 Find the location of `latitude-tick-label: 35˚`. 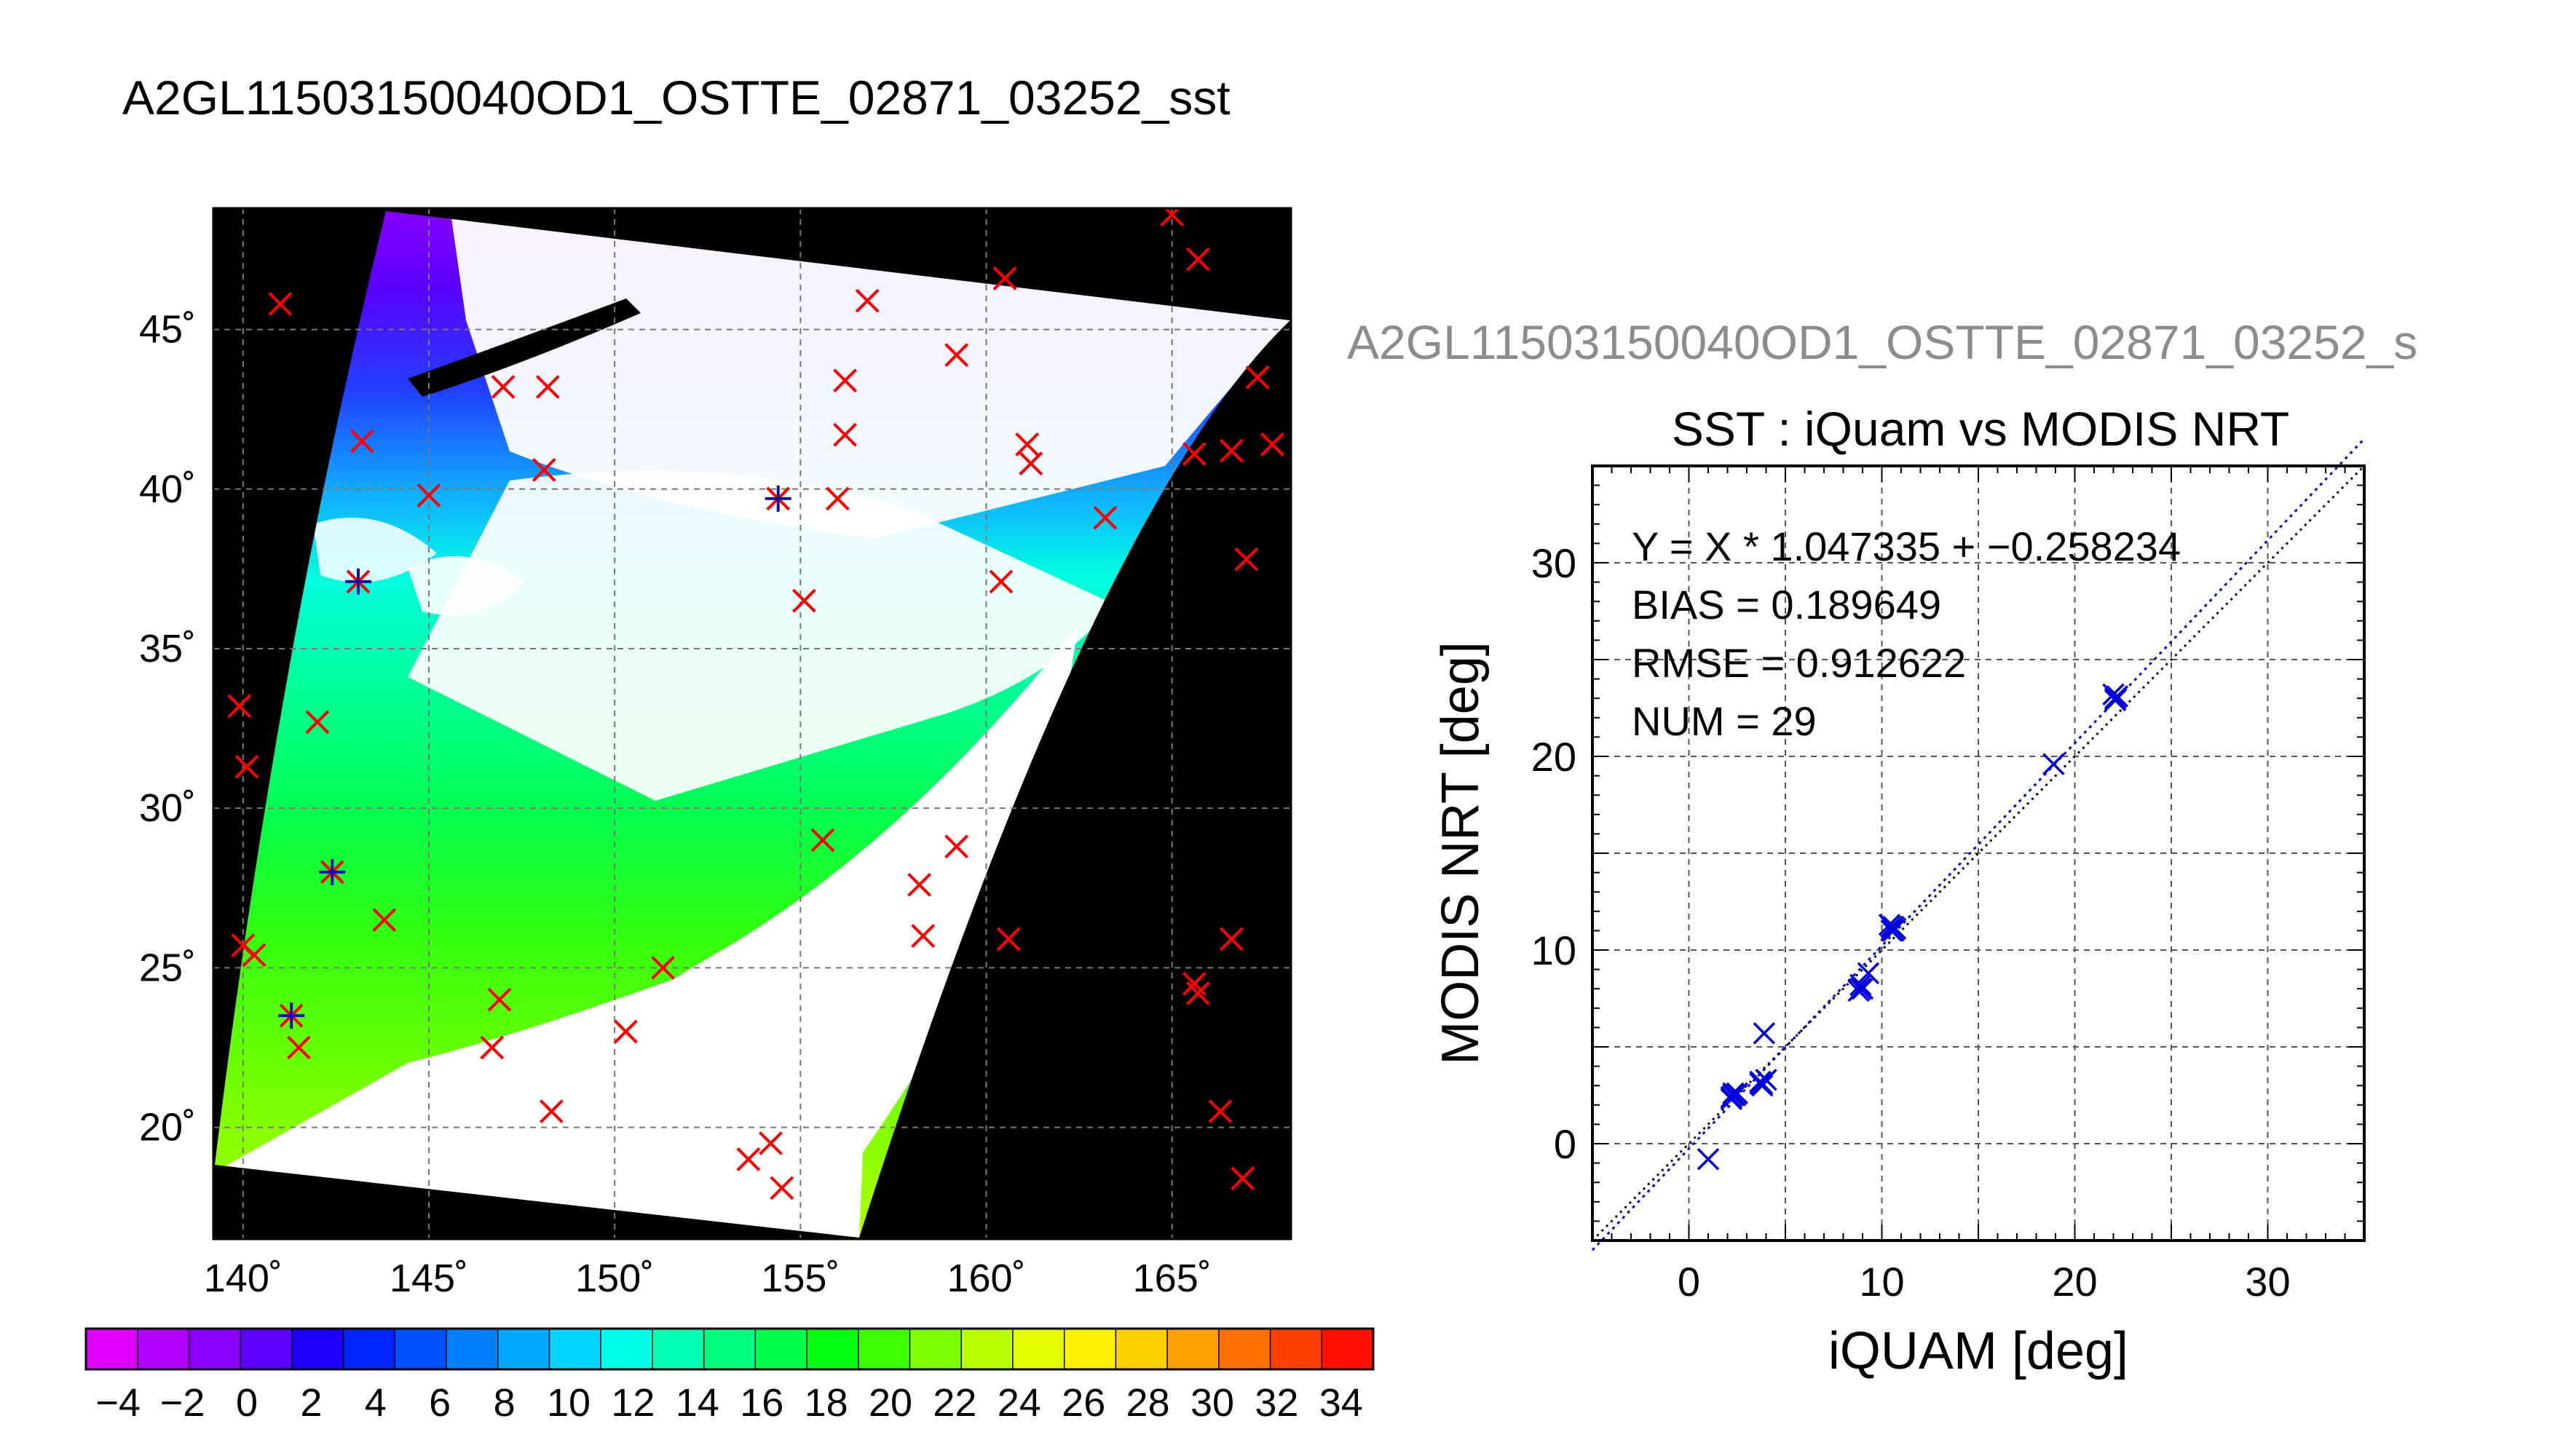

latitude-tick-label: 35˚ is located at coordinates (167, 648).